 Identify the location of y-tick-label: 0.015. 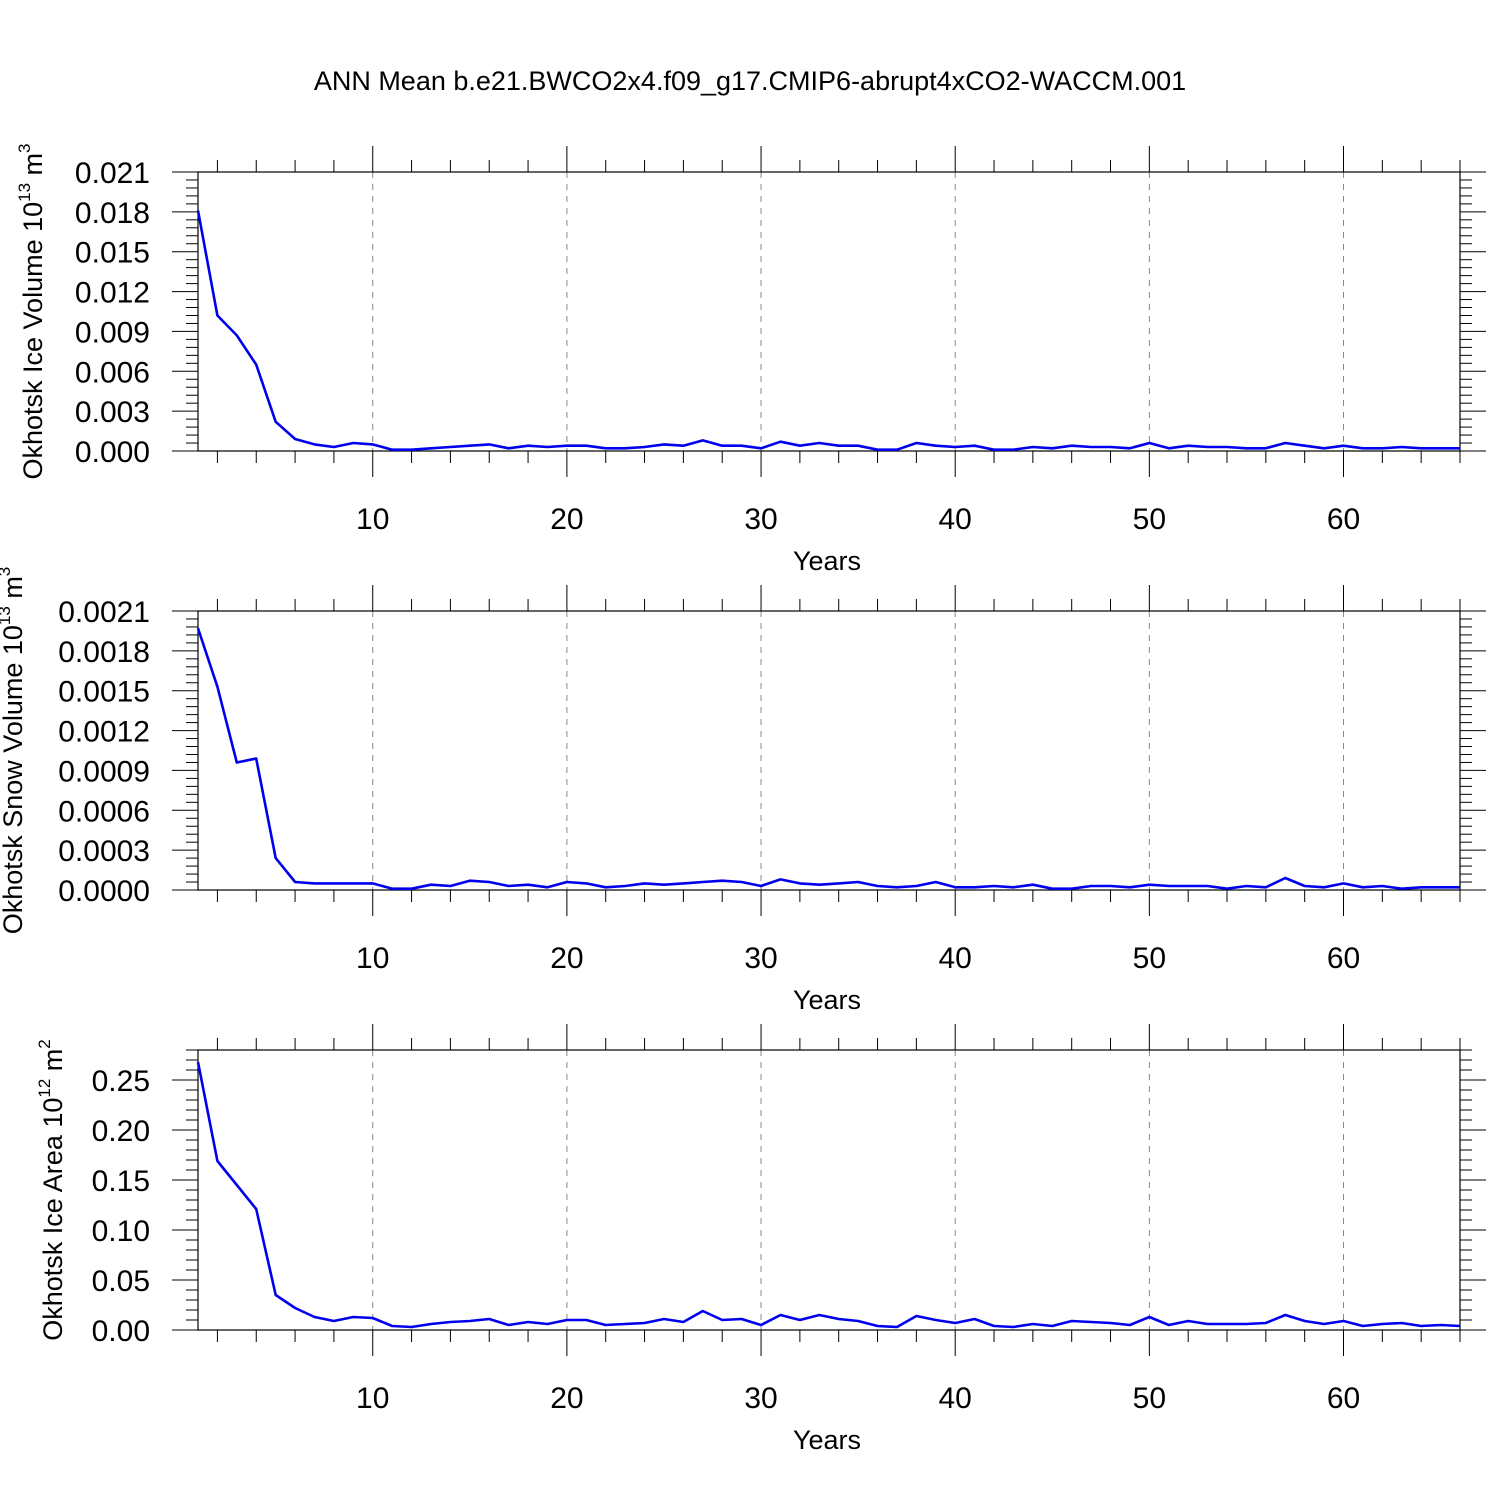
(112, 253).